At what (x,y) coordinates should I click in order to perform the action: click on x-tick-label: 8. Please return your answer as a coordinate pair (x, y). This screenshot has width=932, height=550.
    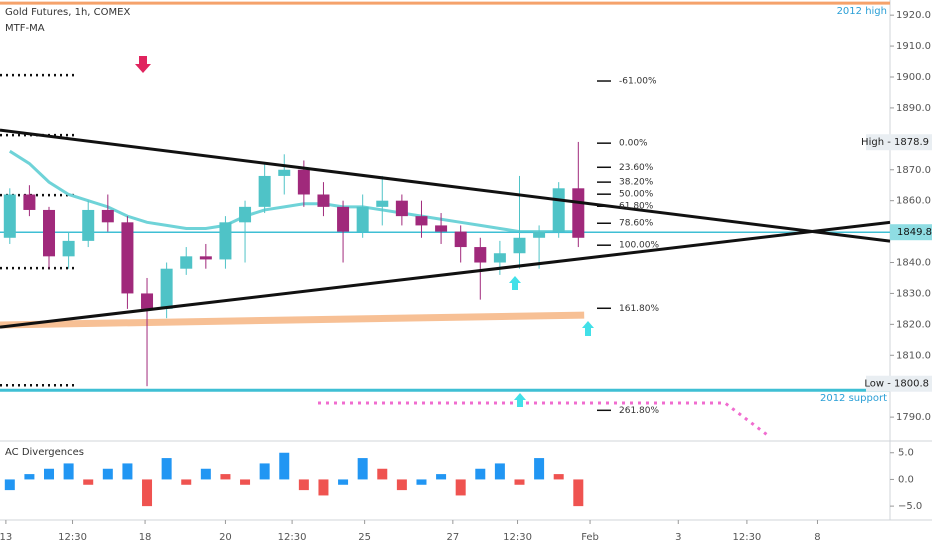
    Looking at the image, I should click on (817, 537).